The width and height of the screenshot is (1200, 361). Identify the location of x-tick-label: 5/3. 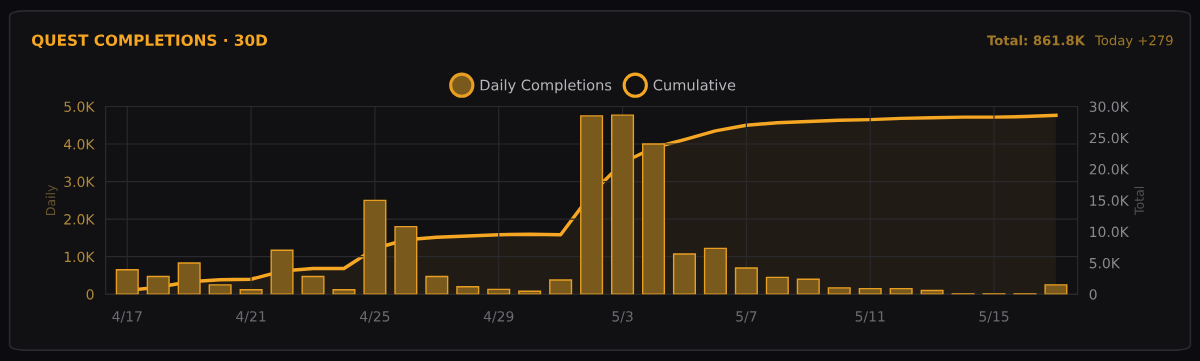
(622, 317).